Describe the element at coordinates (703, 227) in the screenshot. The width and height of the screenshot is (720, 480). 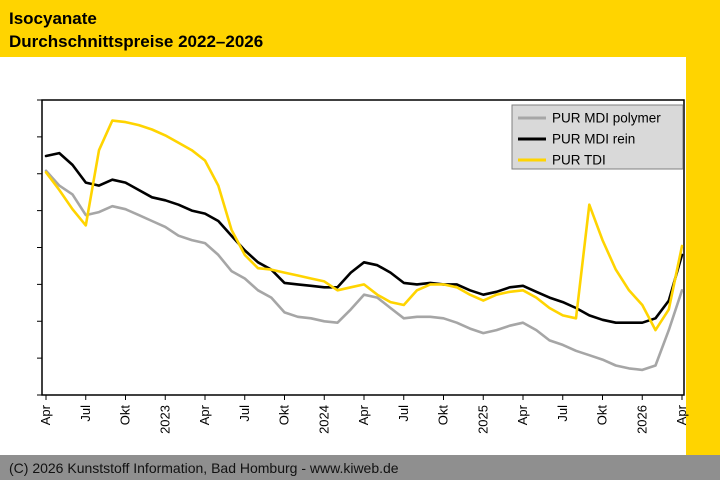
I see `accent-stripe` at that location.